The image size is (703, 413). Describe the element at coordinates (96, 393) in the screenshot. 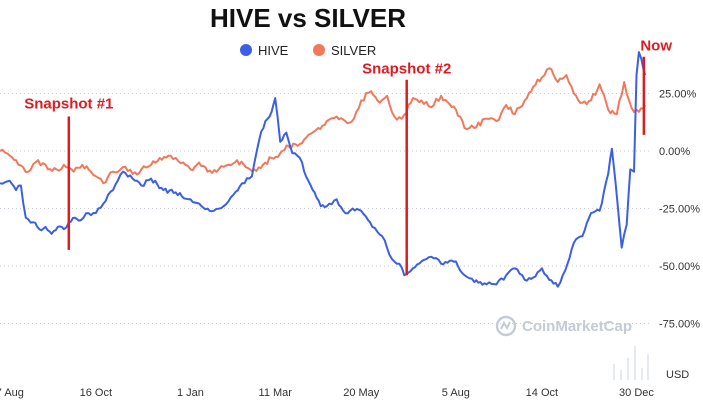

I see `x-tick-label: 16 Oct` at that location.